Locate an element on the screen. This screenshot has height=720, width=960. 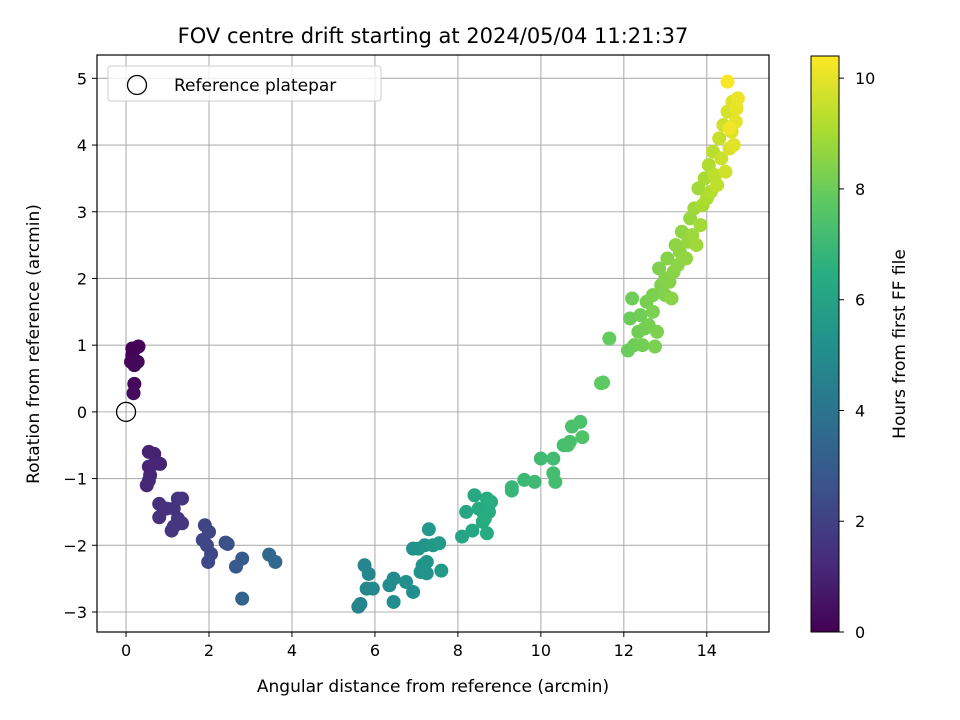
colorbar-tick-label: 10 is located at coordinates (865, 78).